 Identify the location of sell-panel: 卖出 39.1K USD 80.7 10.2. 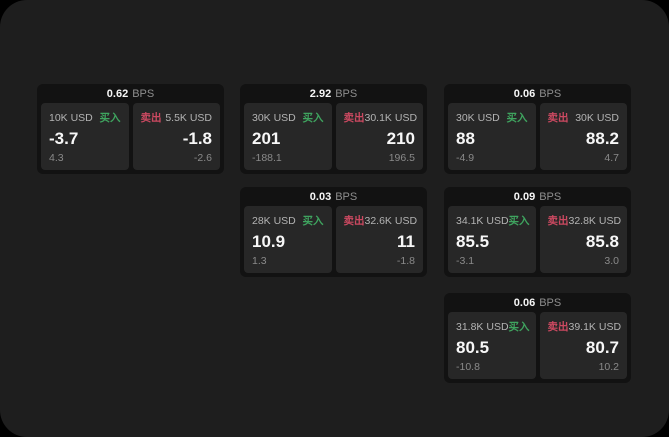
(583, 345).